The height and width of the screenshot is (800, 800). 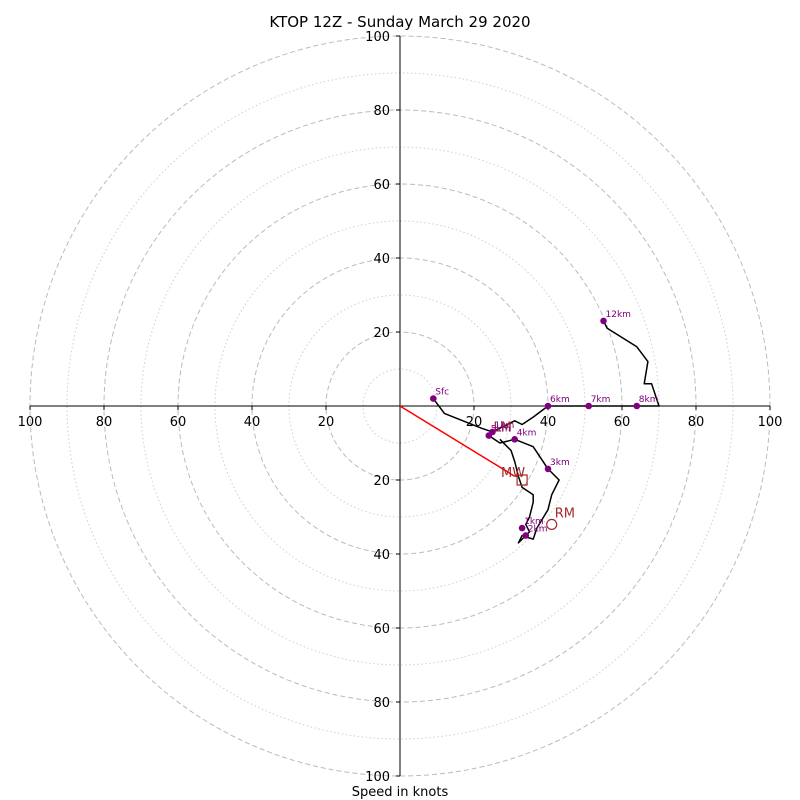 I want to click on mean-wind-marker, so click(x=522, y=480).